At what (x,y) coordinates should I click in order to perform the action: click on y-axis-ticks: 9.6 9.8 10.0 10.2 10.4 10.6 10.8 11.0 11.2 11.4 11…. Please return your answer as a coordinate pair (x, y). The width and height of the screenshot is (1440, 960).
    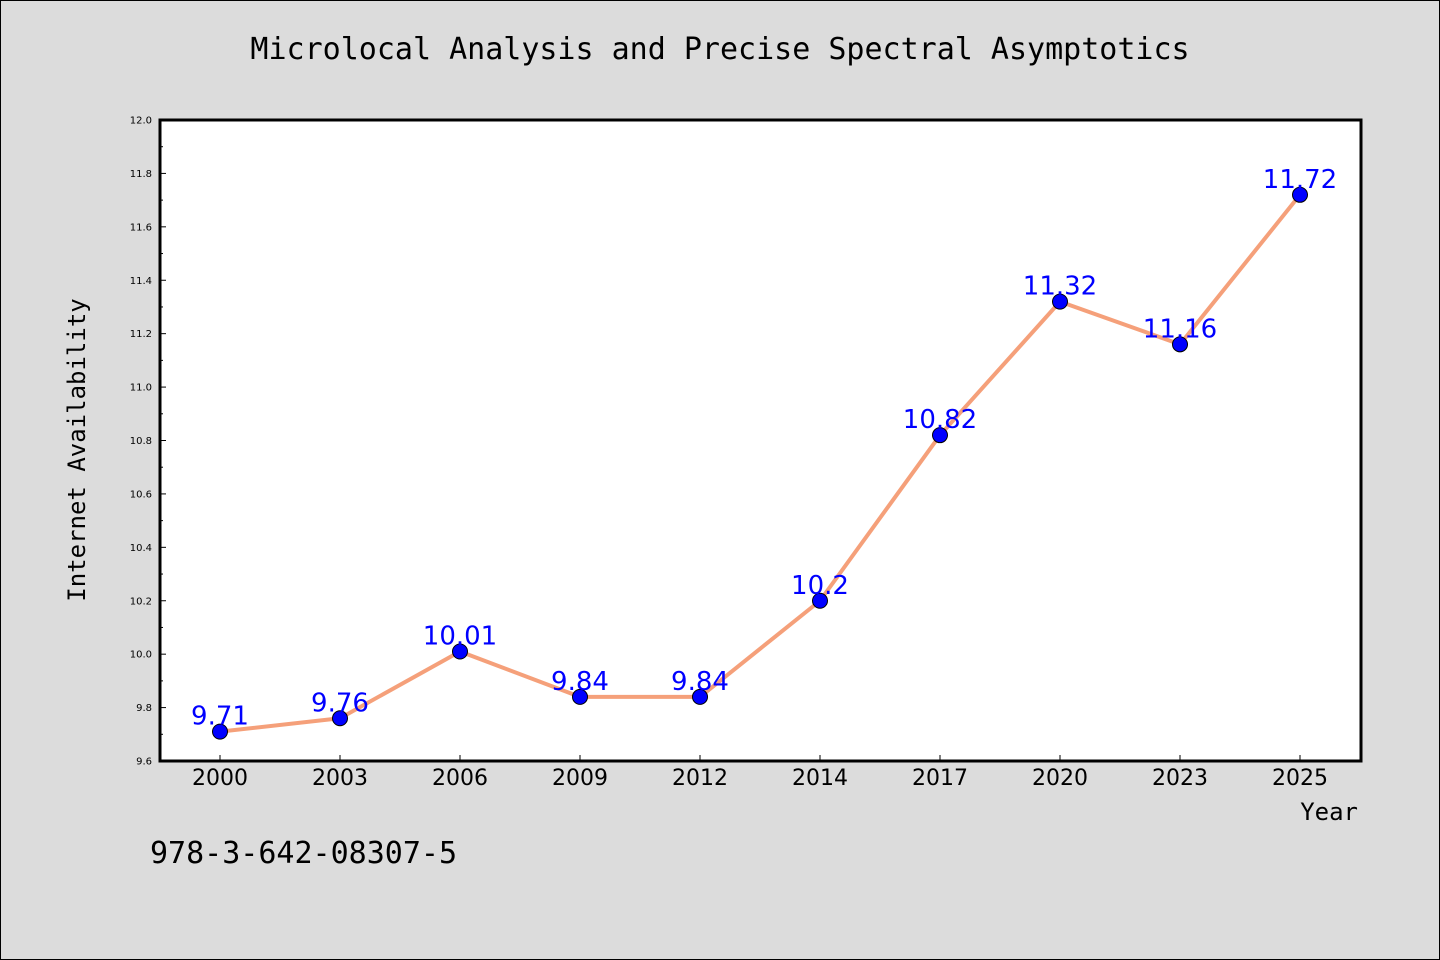
    Looking at the image, I should click on (148, 442).